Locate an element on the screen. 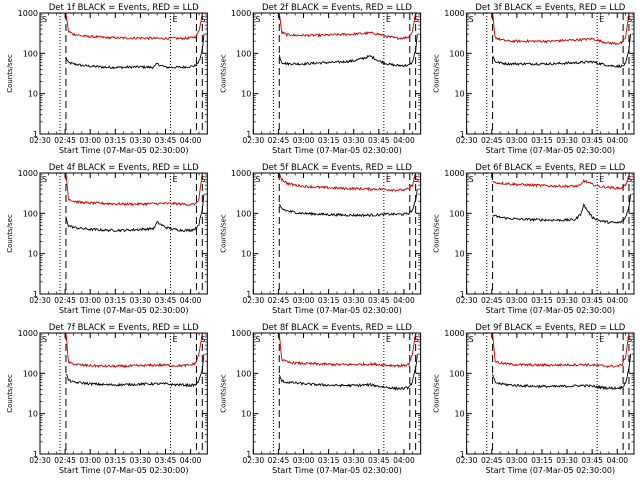 Image resolution: width=640 pixels, height=480 pixels. panel-title: Det 6f BLACK = Events, RED = LLD is located at coordinates (550, 168).